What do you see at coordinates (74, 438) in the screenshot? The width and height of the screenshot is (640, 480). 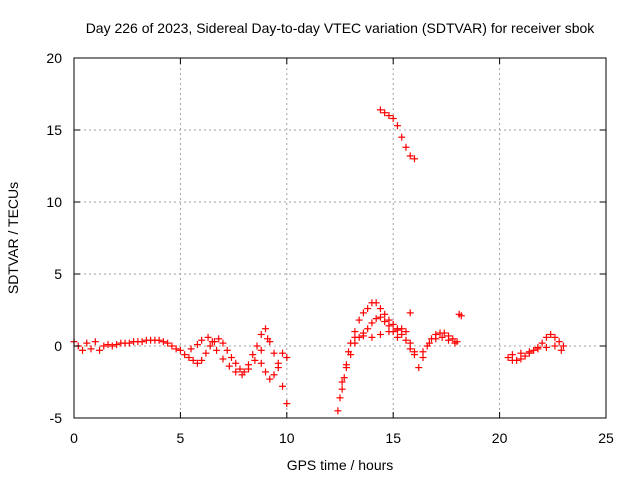 I see `x-tick-label: 0` at bounding box center [74, 438].